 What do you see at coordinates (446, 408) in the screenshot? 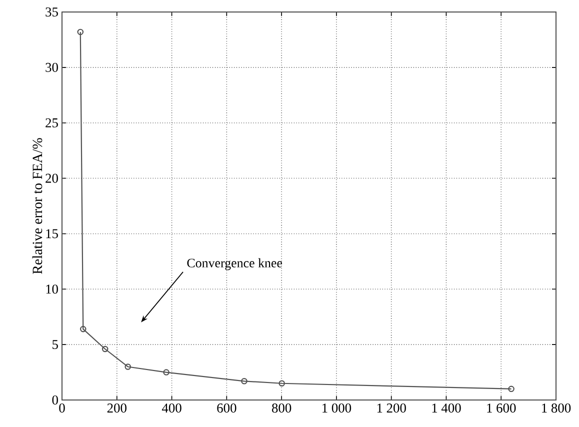
I see `x-tick-label: 1 400` at bounding box center [446, 408].